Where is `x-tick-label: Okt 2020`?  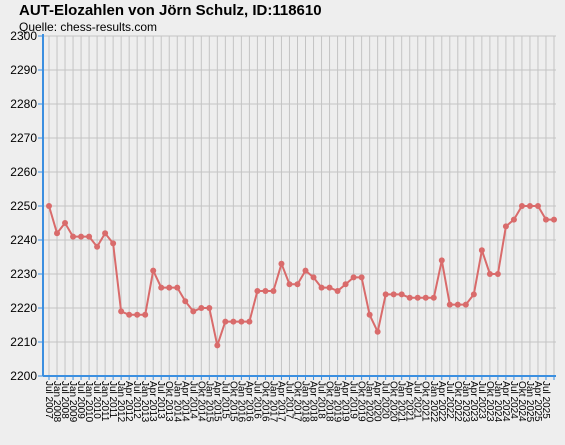 x-tick-label: Okt 2020 is located at coordinates (393, 401).